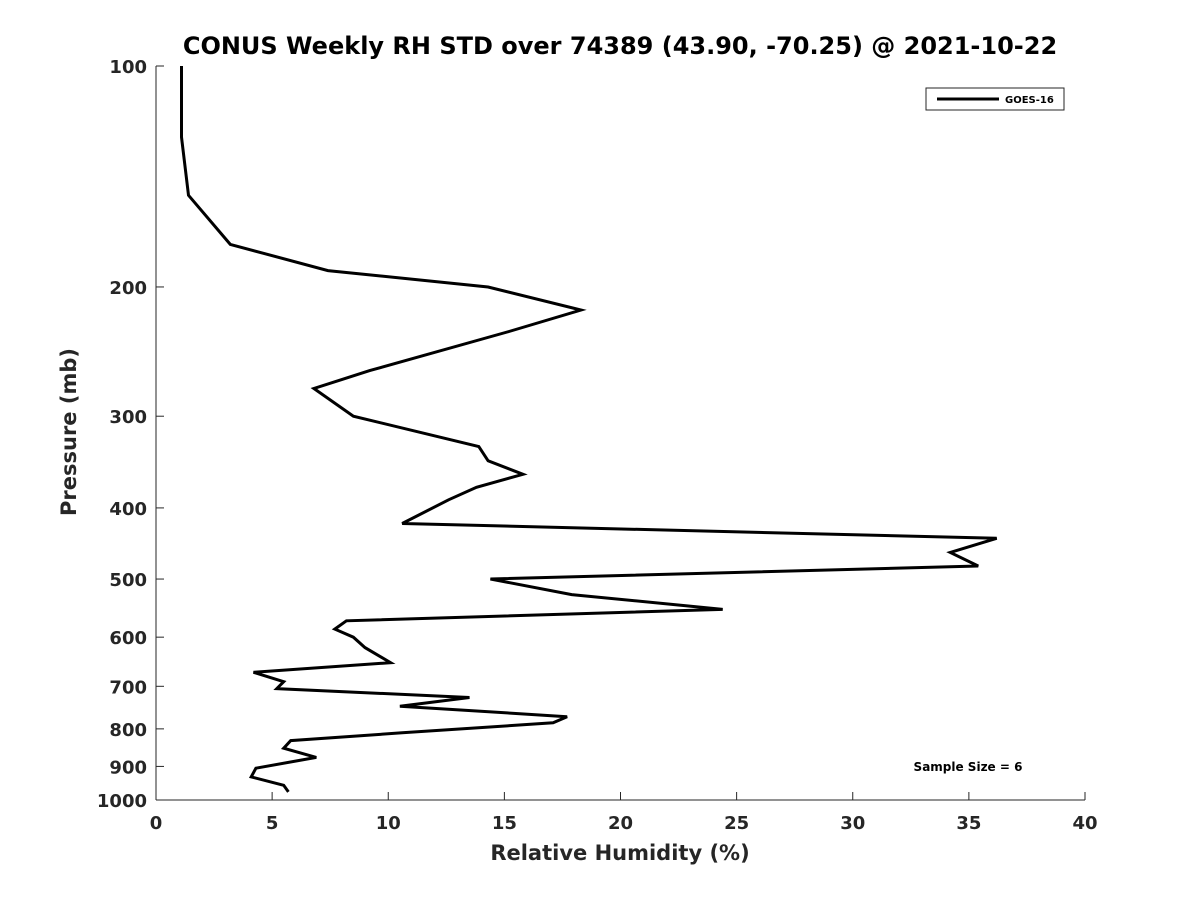  I want to click on x-tick-label: 0, so click(156, 823).